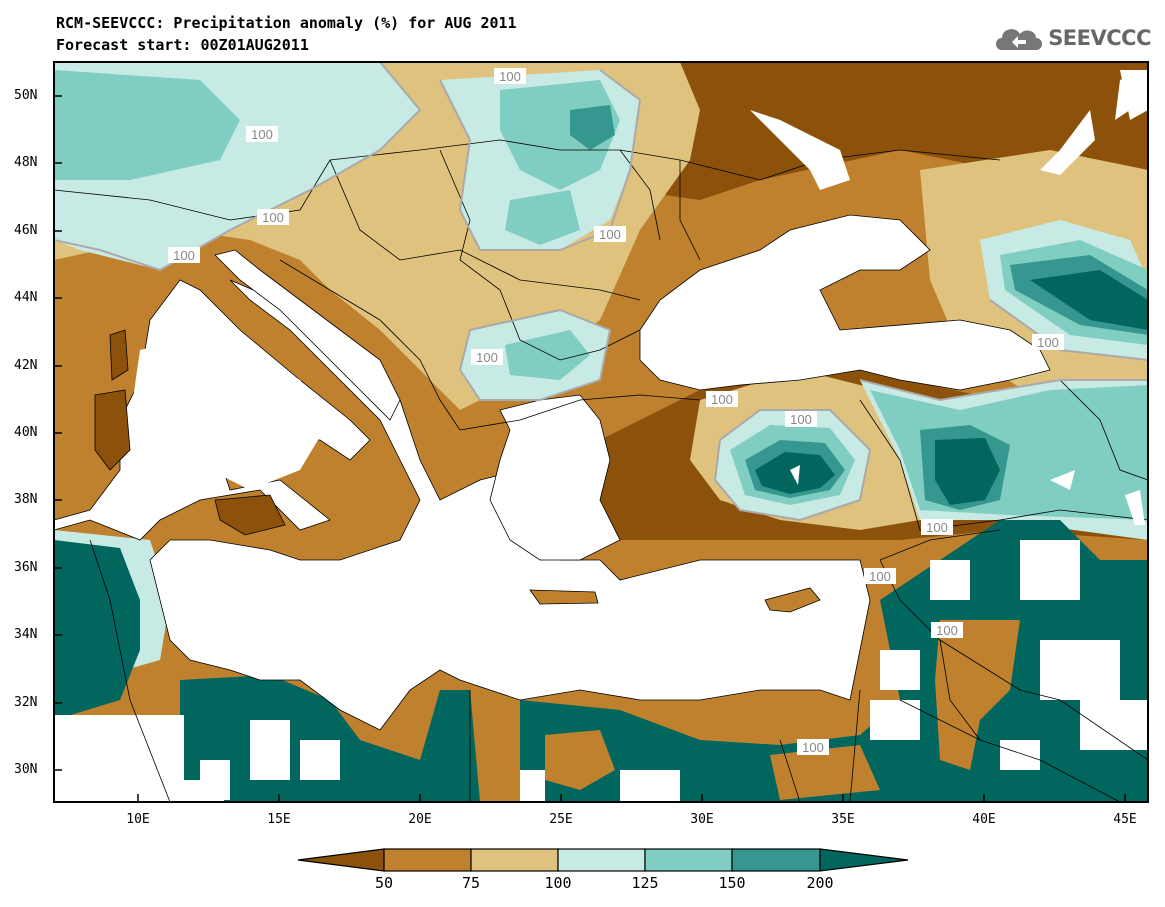  What do you see at coordinates (26, 230) in the screenshot?
I see `lat-label: 46N` at bounding box center [26, 230].